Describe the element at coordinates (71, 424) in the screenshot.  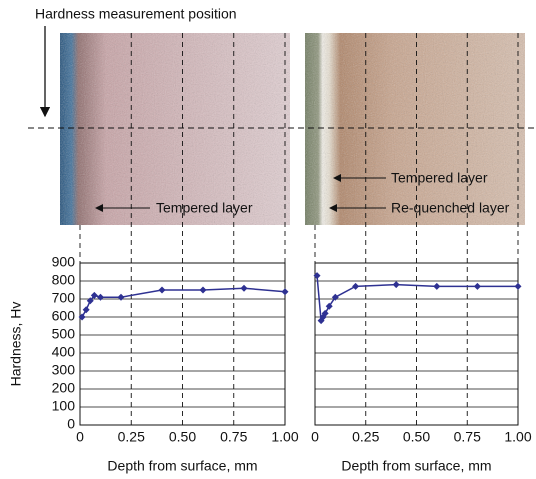
I see `y-tick-label: 0` at that location.